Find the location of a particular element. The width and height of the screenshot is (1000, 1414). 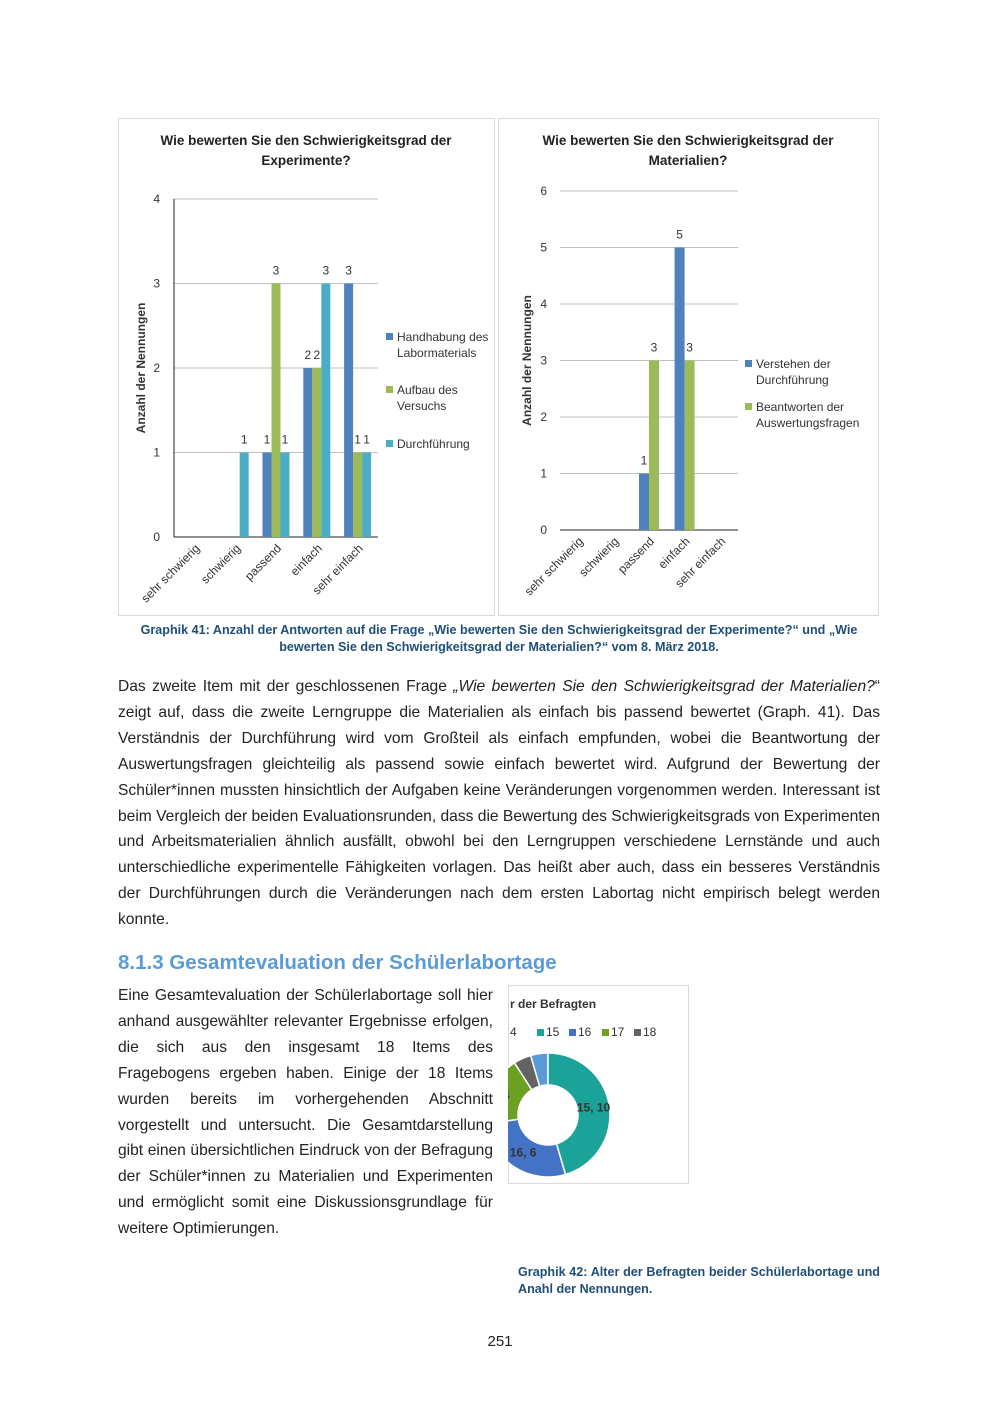

legend-entry: Aufbau des Versuchs is located at coordinates (438, 398).